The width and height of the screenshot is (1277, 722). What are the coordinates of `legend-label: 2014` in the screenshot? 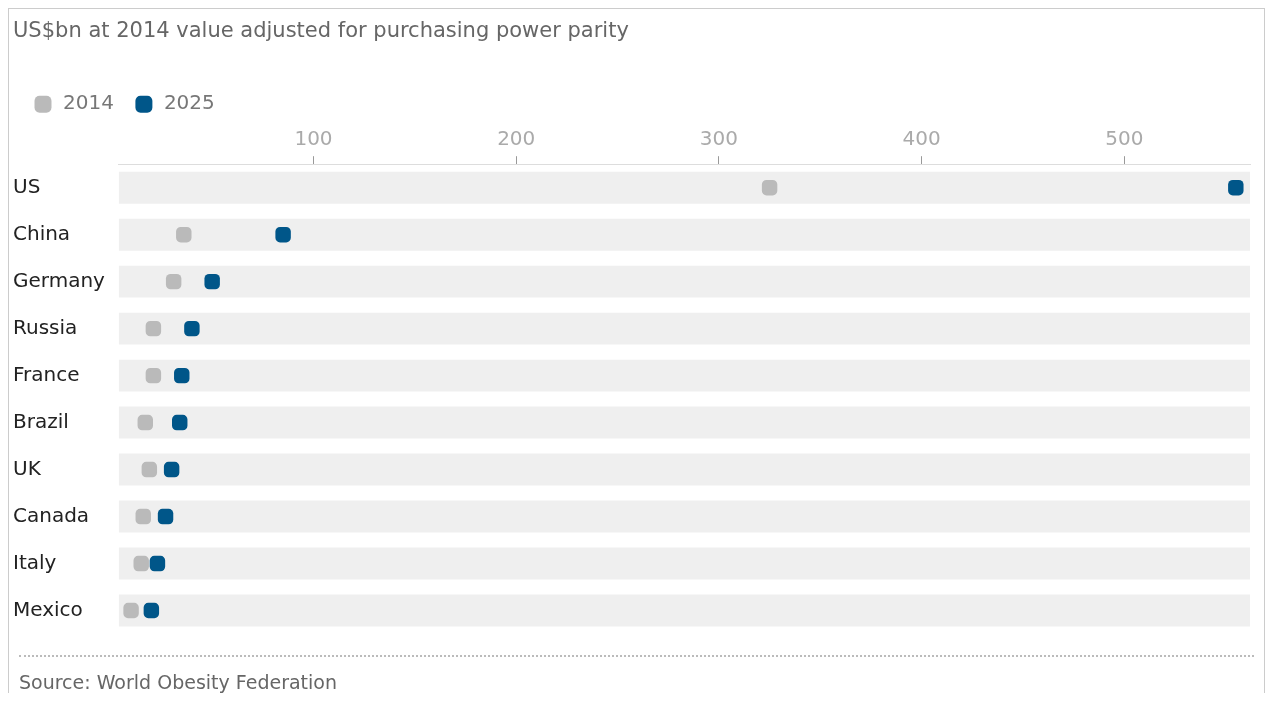 It's located at (88, 102).